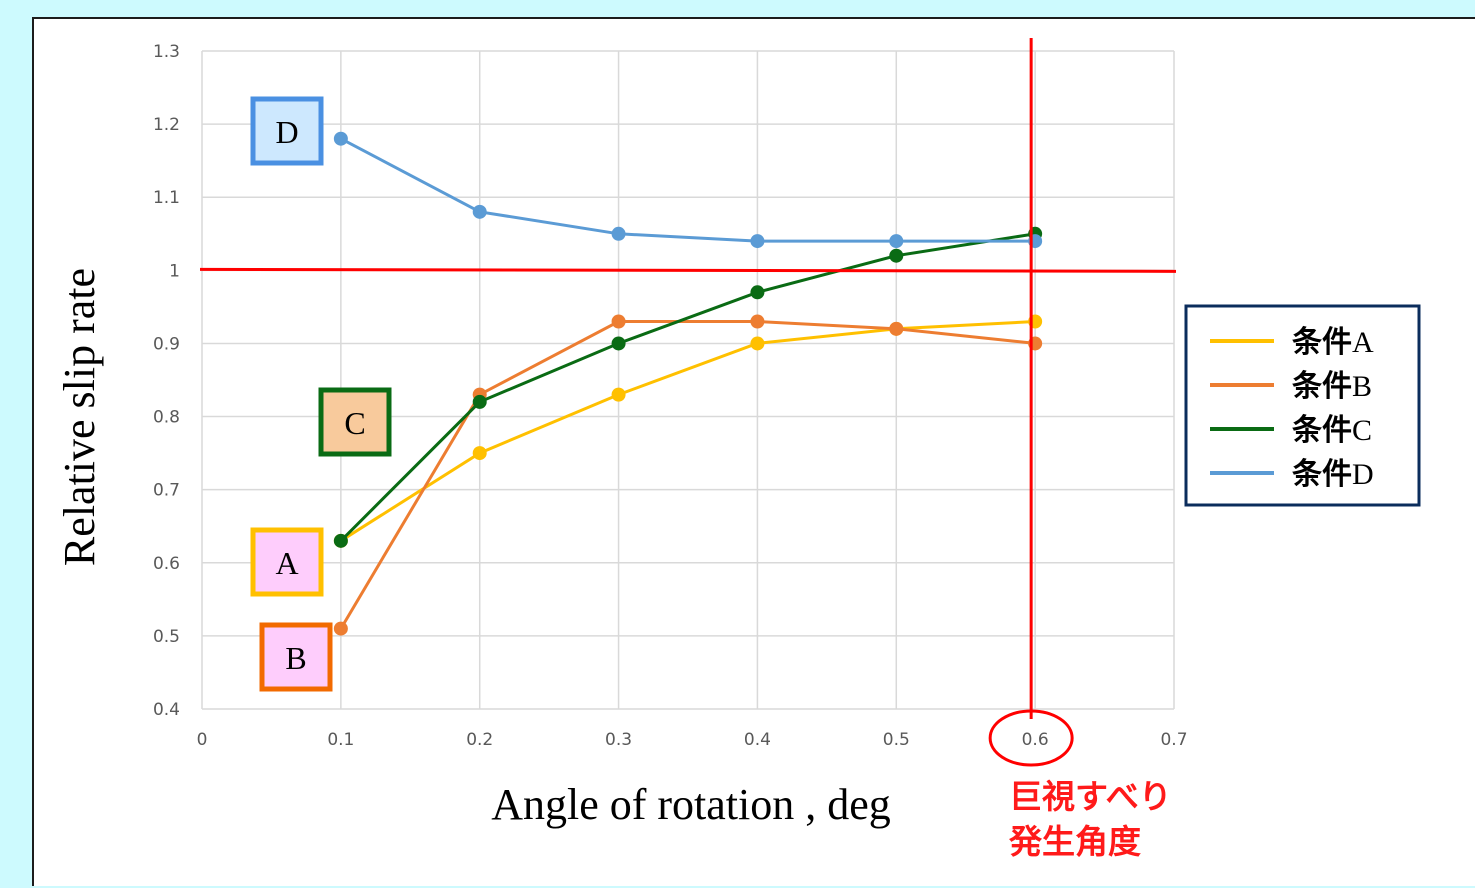 Image resolution: width=1475 pixels, height=888 pixels. Describe the element at coordinates (166, 710) in the screenshot. I see `y-tick-label: 0.4` at that location.